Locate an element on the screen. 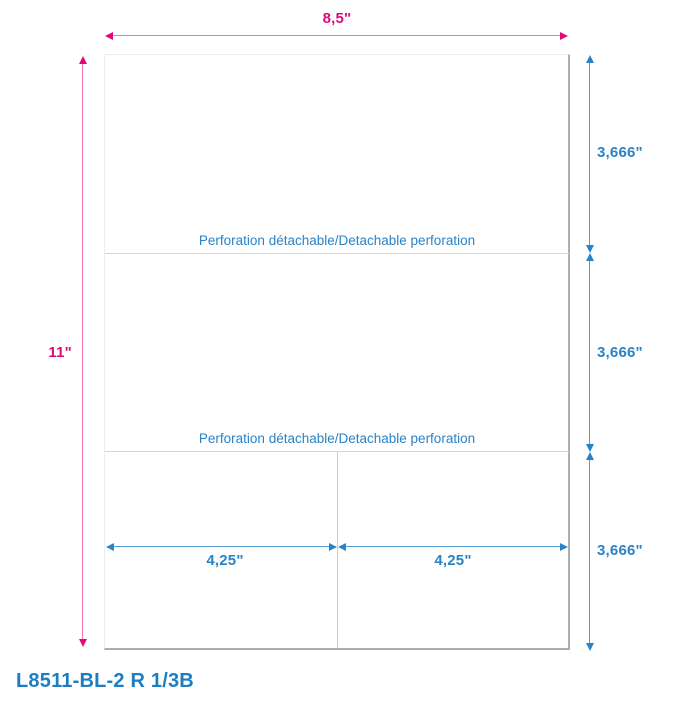 The image size is (677, 706). width-dimension-arrow is located at coordinates (336, 35).